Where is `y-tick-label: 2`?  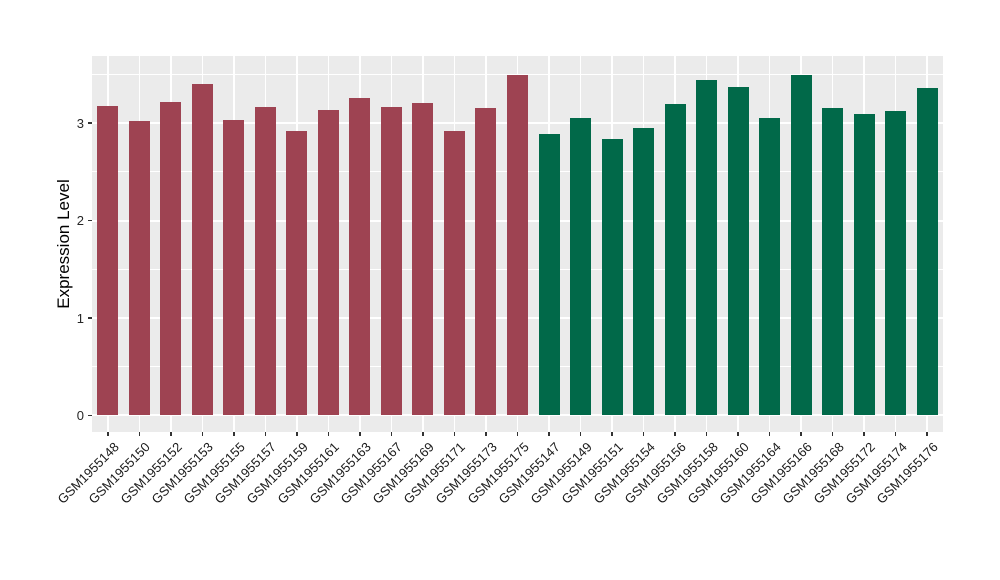
y-tick-label: 2 is located at coordinates (80, 221).